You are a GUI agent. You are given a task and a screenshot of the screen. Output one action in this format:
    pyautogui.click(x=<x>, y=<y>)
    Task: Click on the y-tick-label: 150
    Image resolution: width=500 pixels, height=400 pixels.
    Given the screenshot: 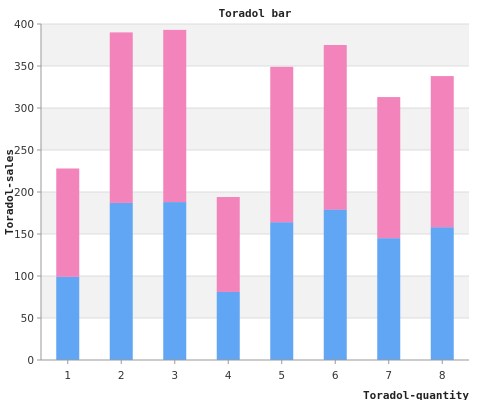 What is the action you would take?
    pyautogui.click(x=24, y=235)
    